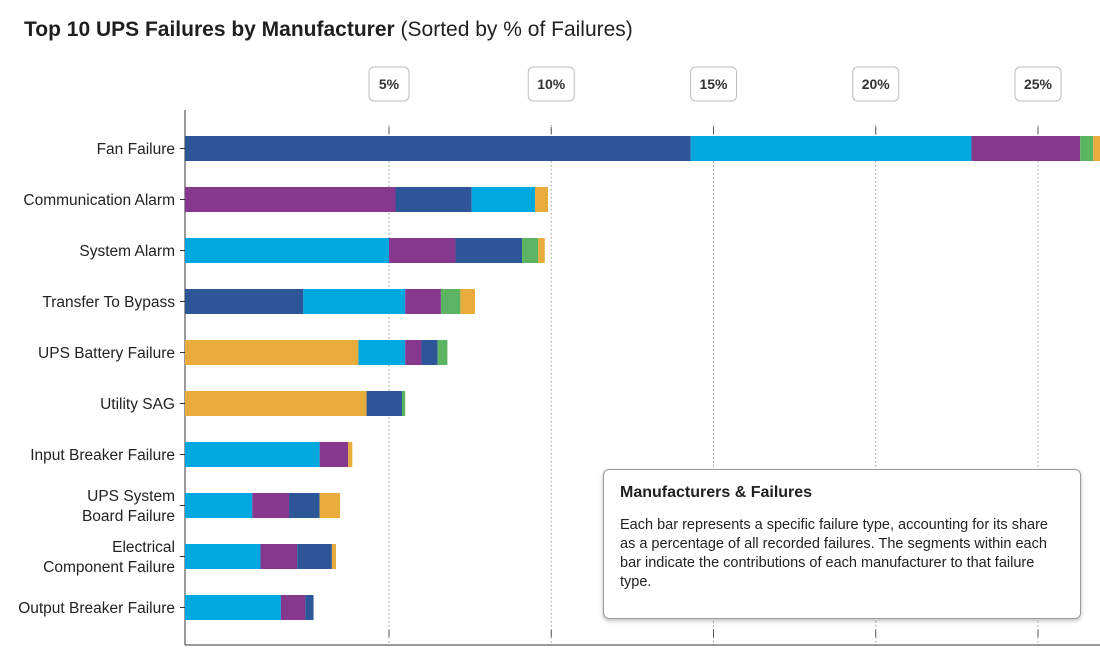 This screenshot has height=650, width=1100. What do you see at coordinates (108, 302) in the screenshot?
I see `category-label: Transfer To Bypass` at bounding box center [108, 302].